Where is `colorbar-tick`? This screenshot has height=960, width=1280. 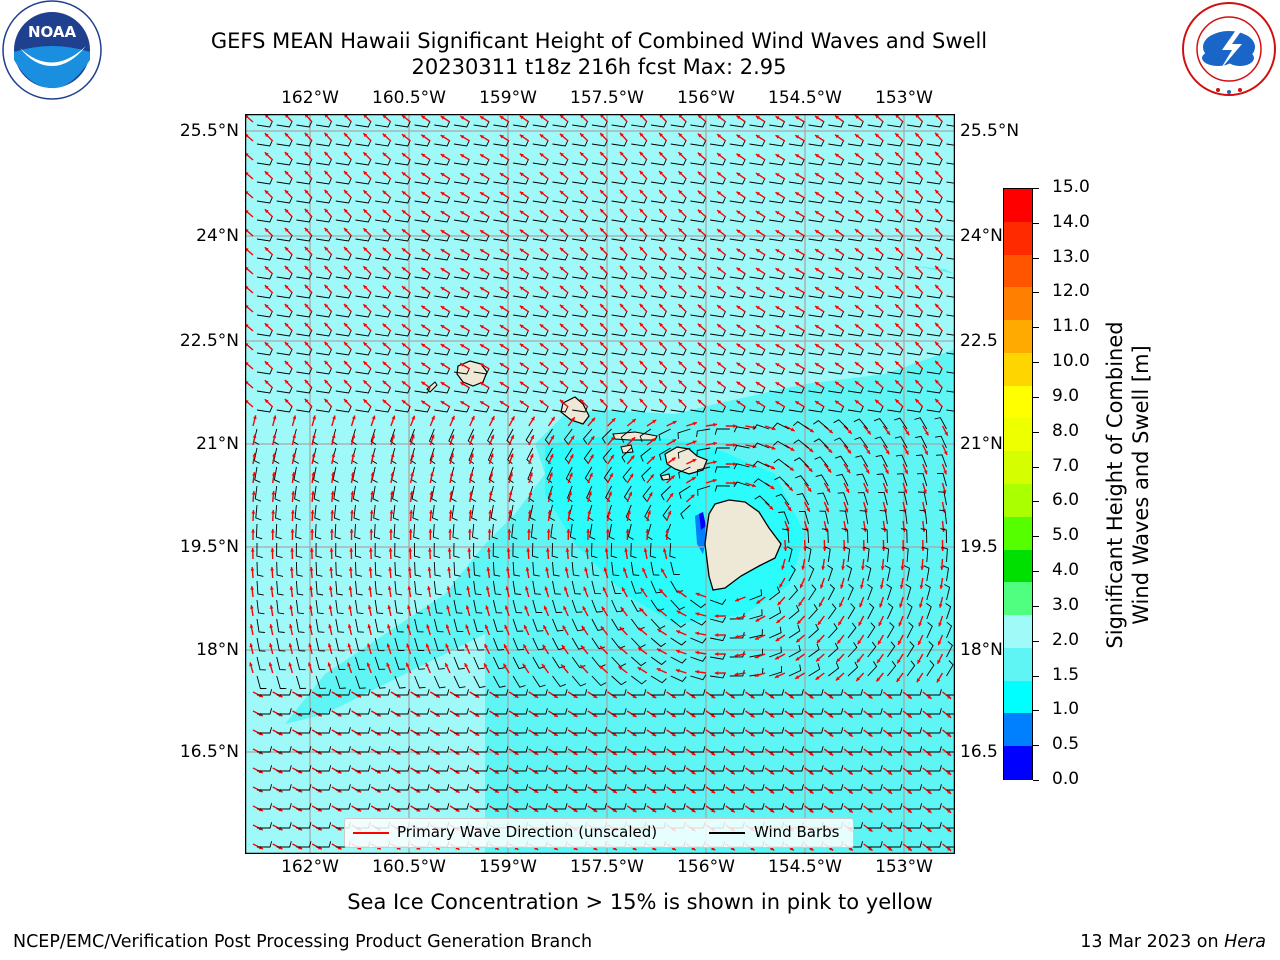
colorbar-tick is located at coordinates (1036, 502).